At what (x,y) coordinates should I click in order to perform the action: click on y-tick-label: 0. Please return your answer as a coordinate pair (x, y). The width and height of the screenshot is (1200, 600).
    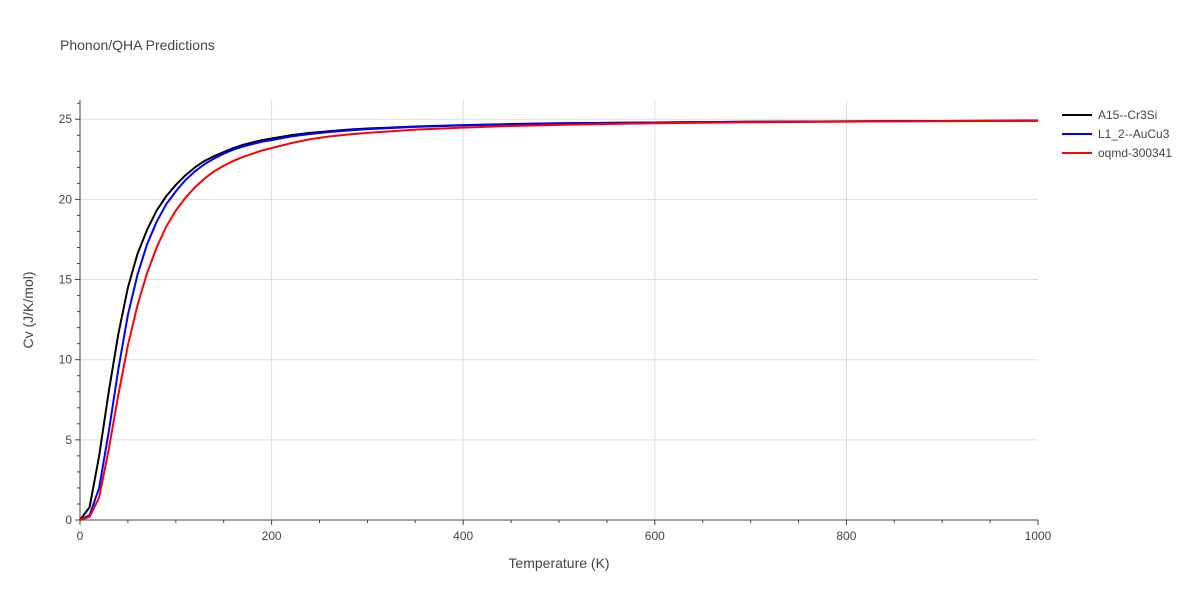
    Looking at the image, I should click on (68, 520).